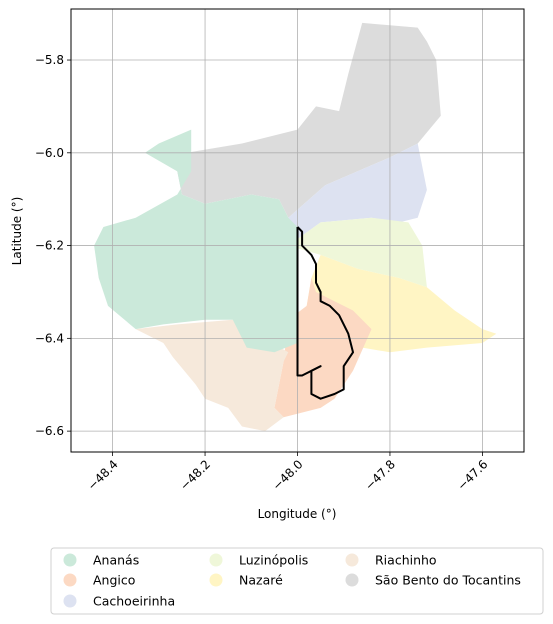 The height and width of the screenshot is (624, 553). What do you see at coordinates (473, 475) in the screenshot?
I see `x-tick-label: −47.6` at bounding box center [473, 475].